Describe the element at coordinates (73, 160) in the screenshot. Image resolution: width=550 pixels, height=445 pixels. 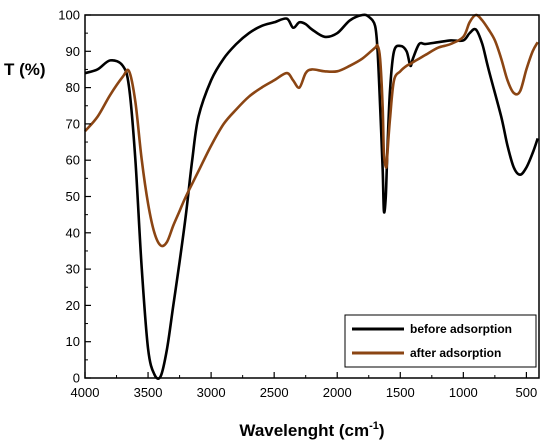
I see `y-tick-label: 60` at that location.